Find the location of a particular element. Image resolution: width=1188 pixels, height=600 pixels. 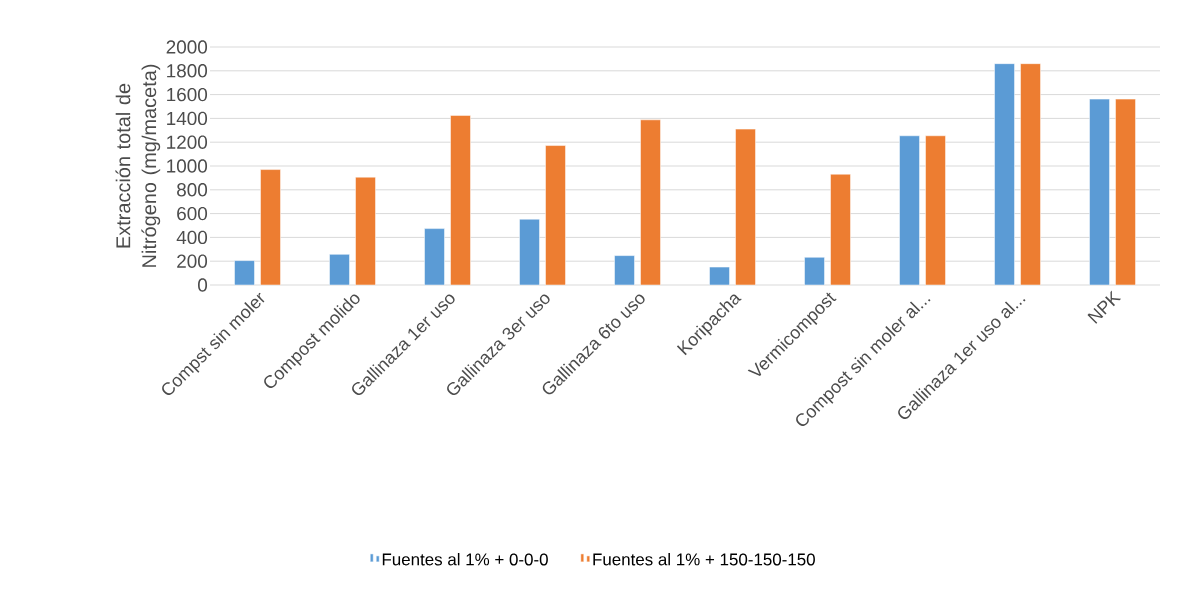

y-tick-label: 1600 is located at coordinates (187, 94).